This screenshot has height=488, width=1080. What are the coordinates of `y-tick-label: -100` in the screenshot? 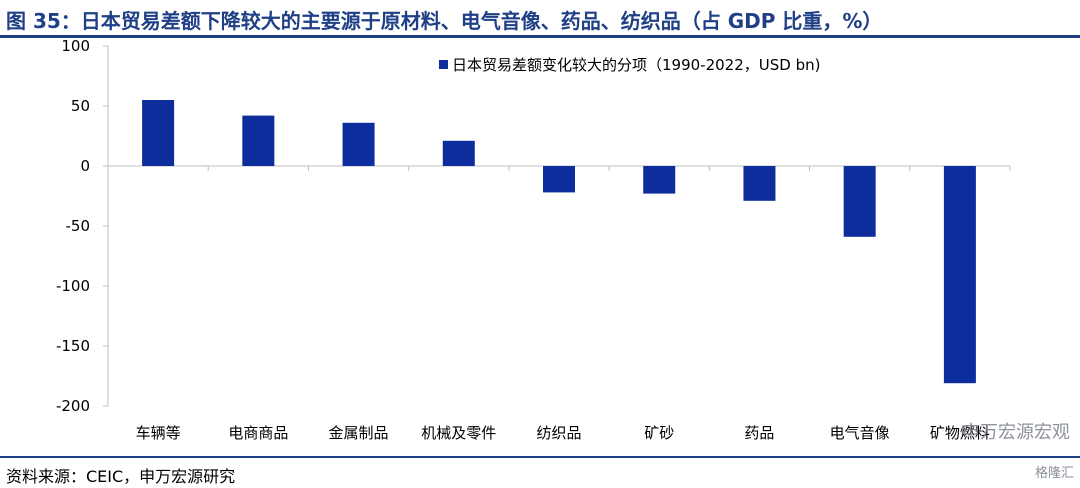 It's located at (73, 286).